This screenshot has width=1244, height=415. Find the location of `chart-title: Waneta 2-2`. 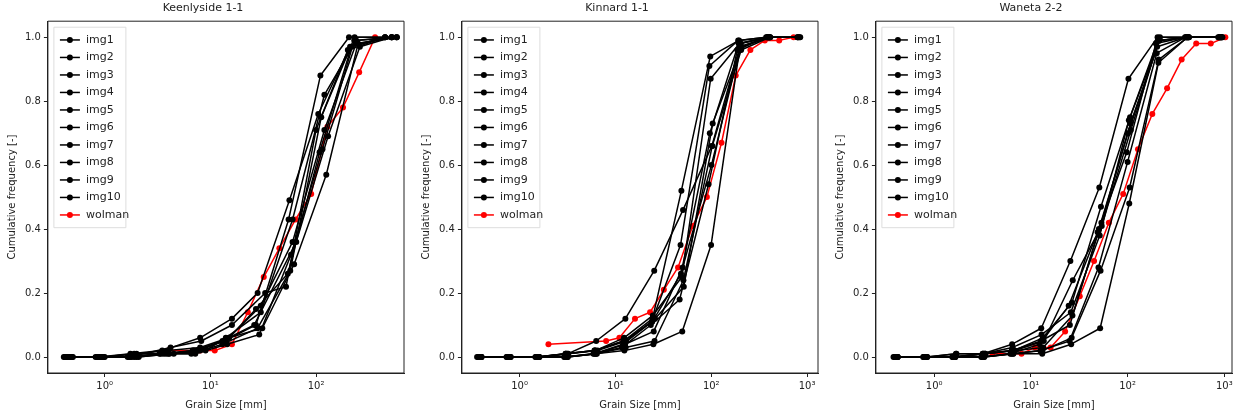

chart-title: Waneta 2-2 is located at coordinates (1031, 8).